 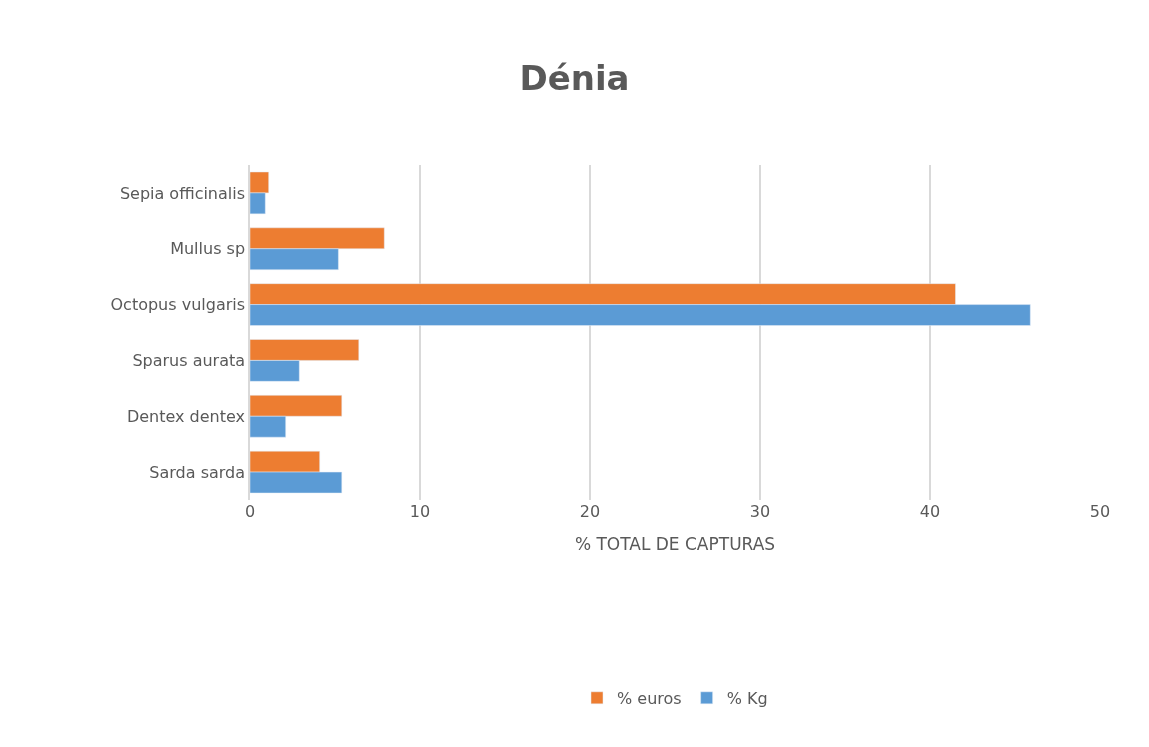 I want to click on x-tick-label: 40, so click(x=930, y=511).